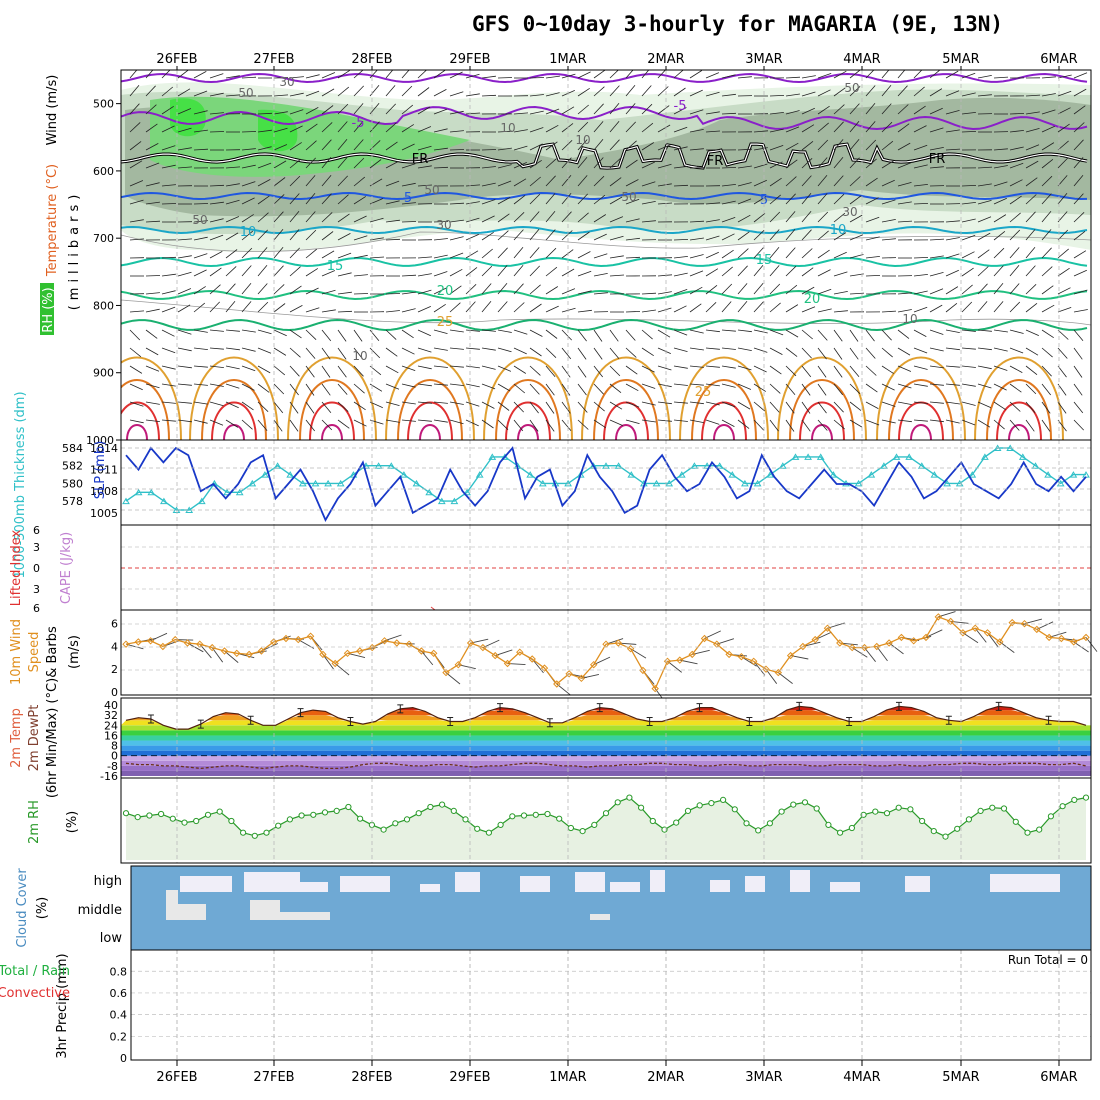  Describe the element at coordinates (108, 881) in the screenshot. I see `cloud-level-label: high` at that location.